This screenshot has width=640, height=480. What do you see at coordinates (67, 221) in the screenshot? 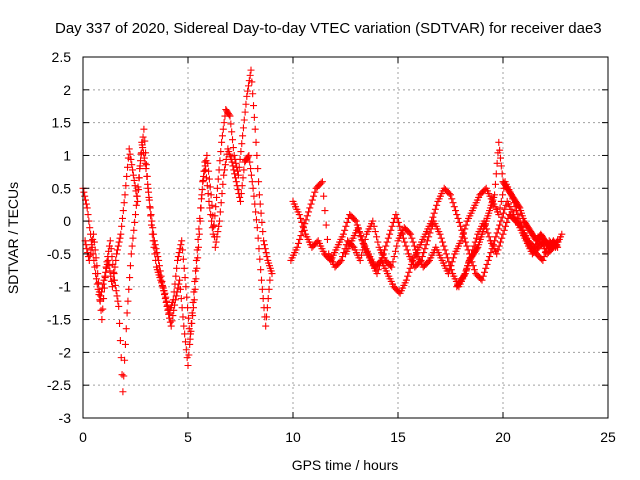
I see `y-tick-label: 0` at bounding box center [67, 221].